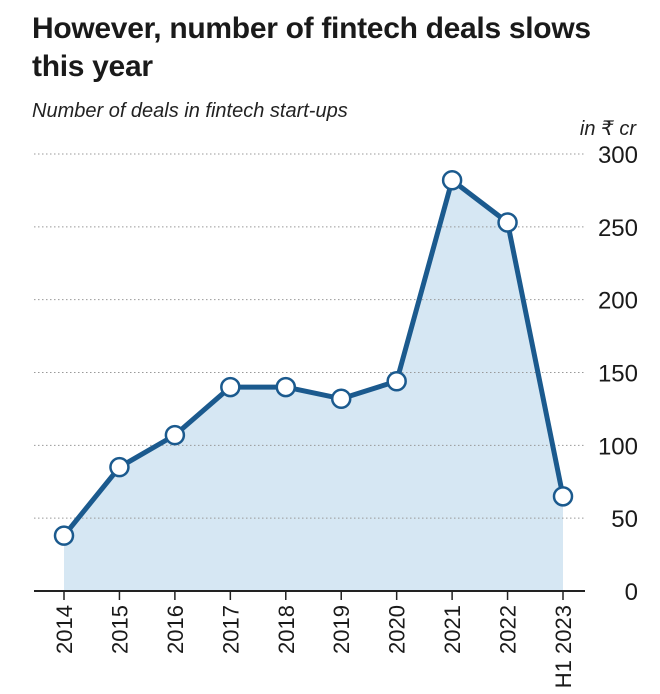  I want to click on y-tick-label: 0, so click(631, 592).